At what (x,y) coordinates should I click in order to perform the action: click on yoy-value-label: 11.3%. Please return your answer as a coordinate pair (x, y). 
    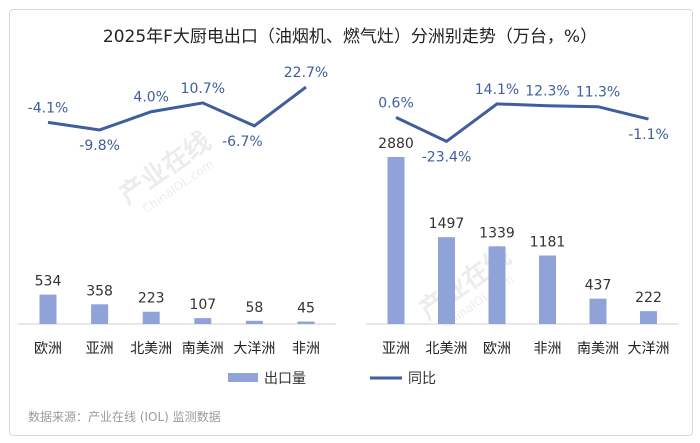
    Looking at the image, I should click on (598, 93).